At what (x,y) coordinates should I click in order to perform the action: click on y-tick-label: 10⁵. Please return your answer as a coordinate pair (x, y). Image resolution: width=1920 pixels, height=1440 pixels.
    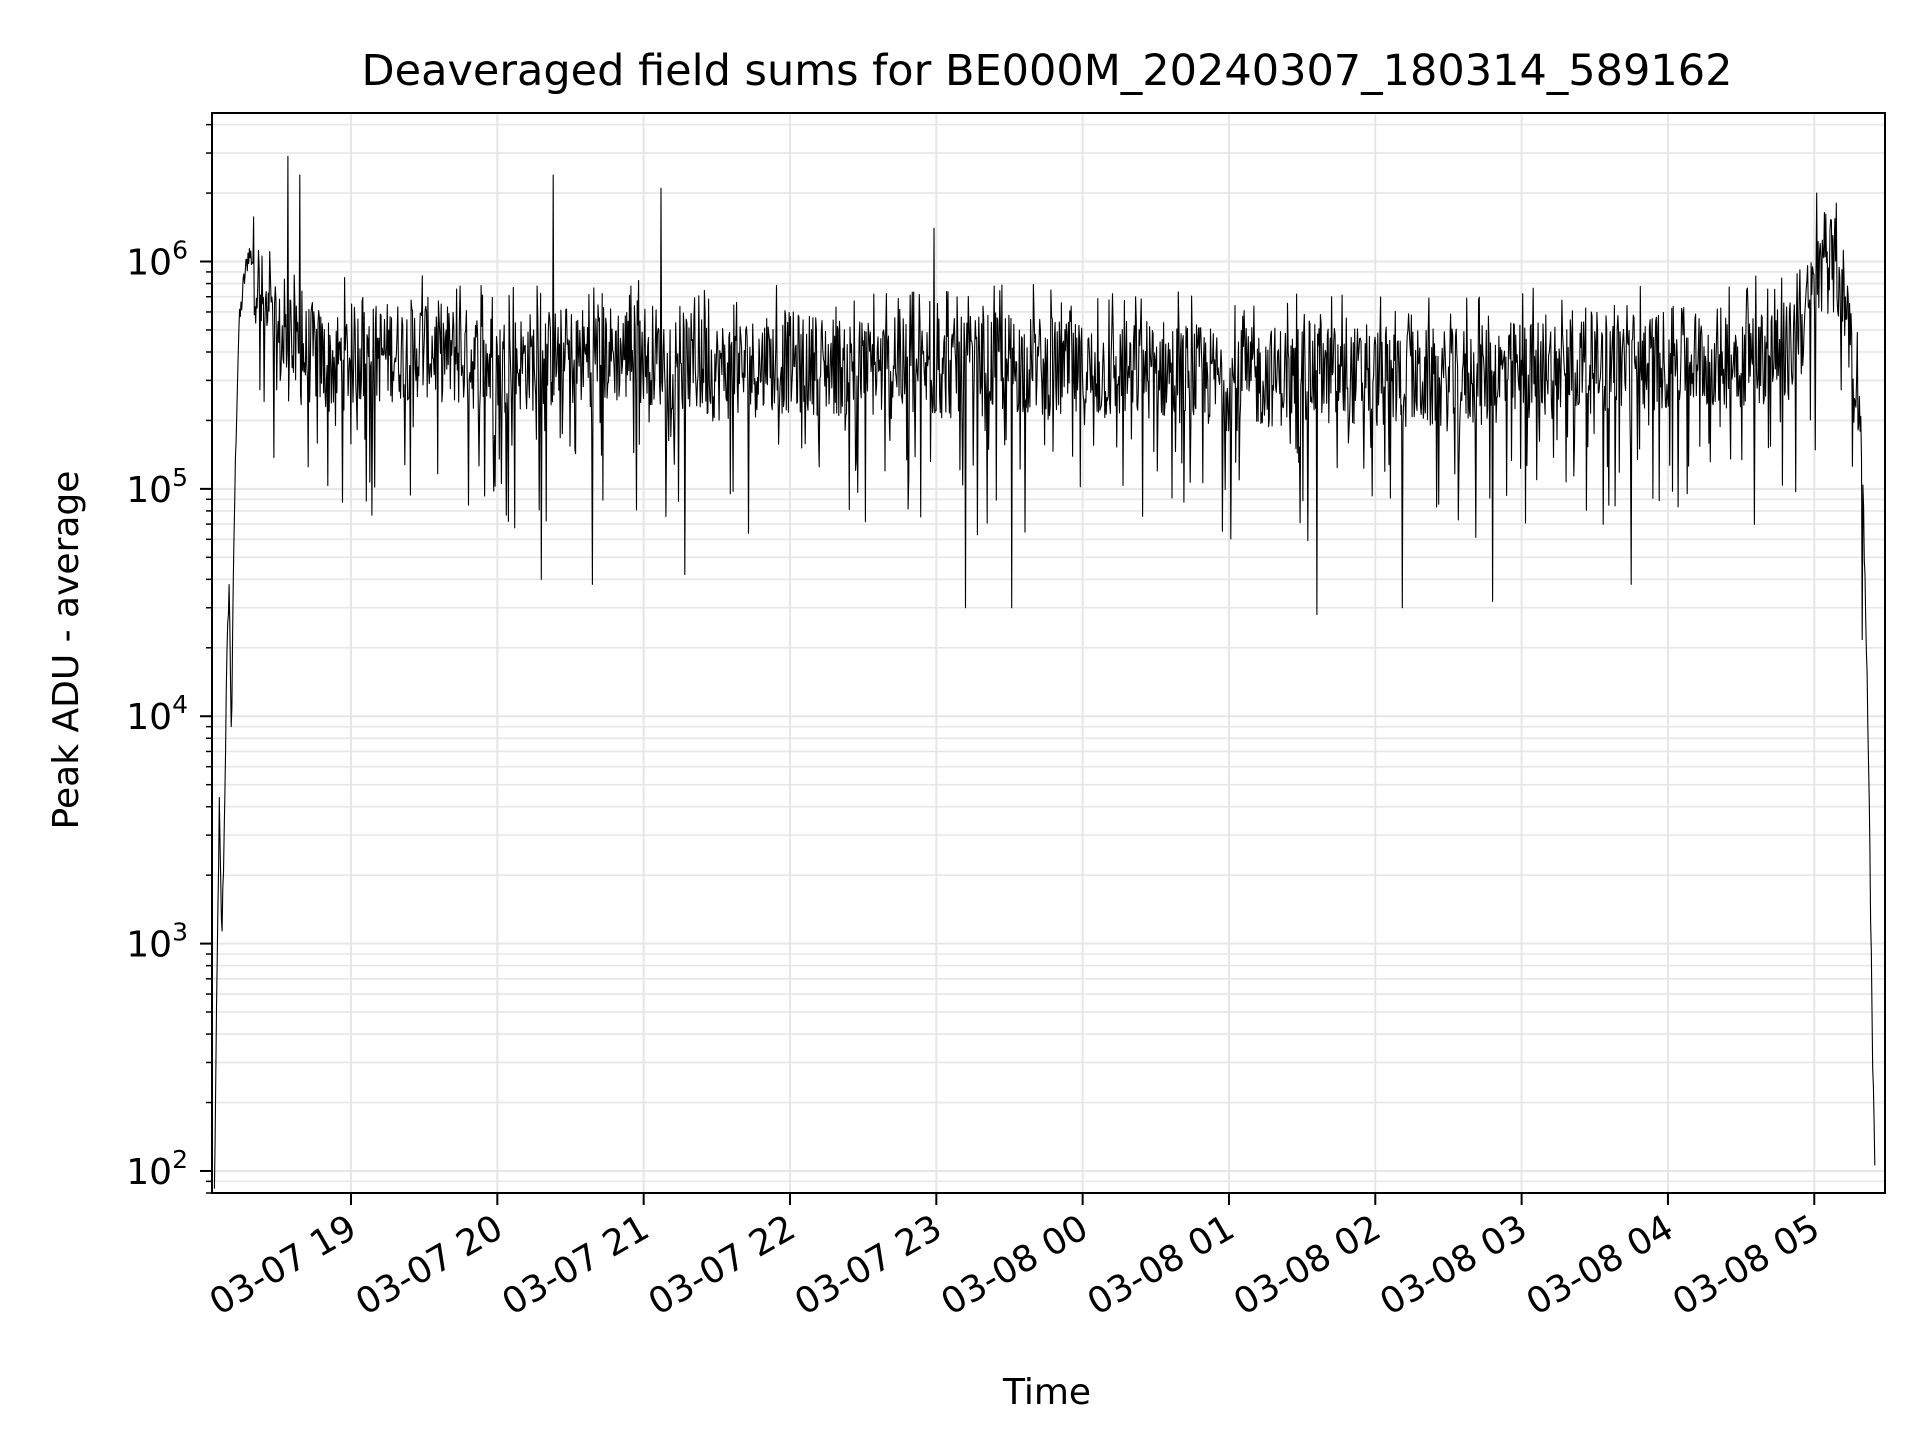
    Looking at the image, I should click on (157, 487).